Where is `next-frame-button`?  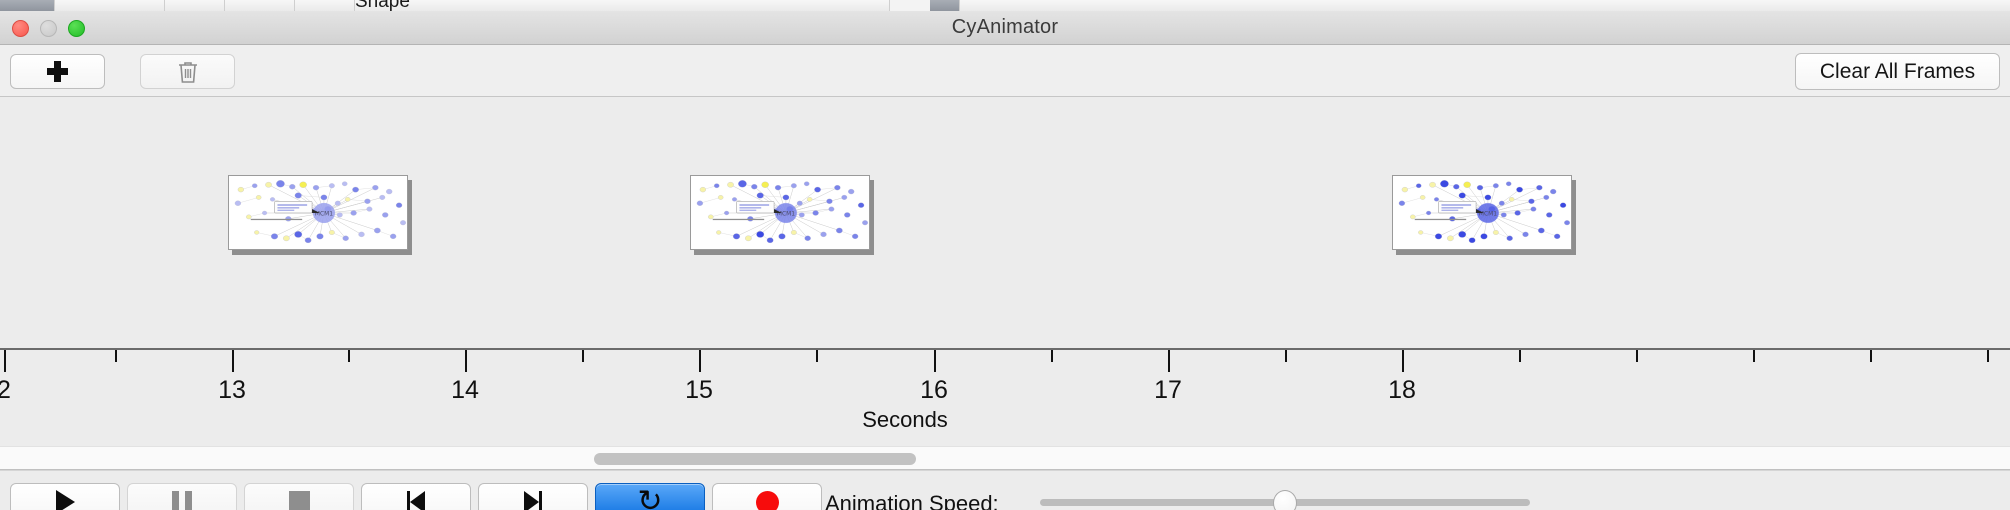 next-frame-button is located at coordinates (533, 496).